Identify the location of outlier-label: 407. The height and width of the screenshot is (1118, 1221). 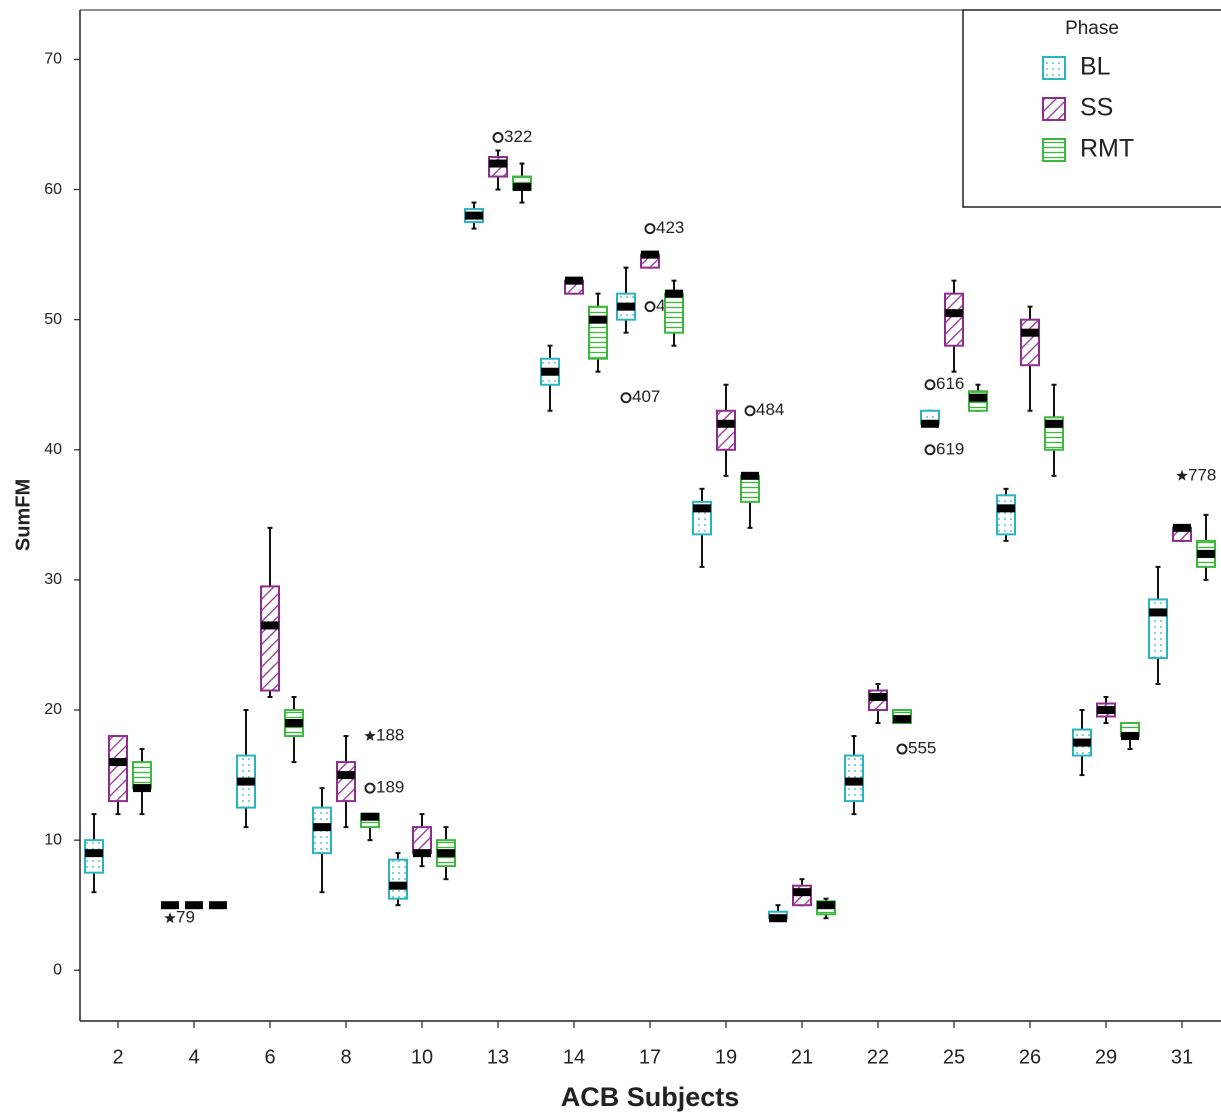
(646, 396).